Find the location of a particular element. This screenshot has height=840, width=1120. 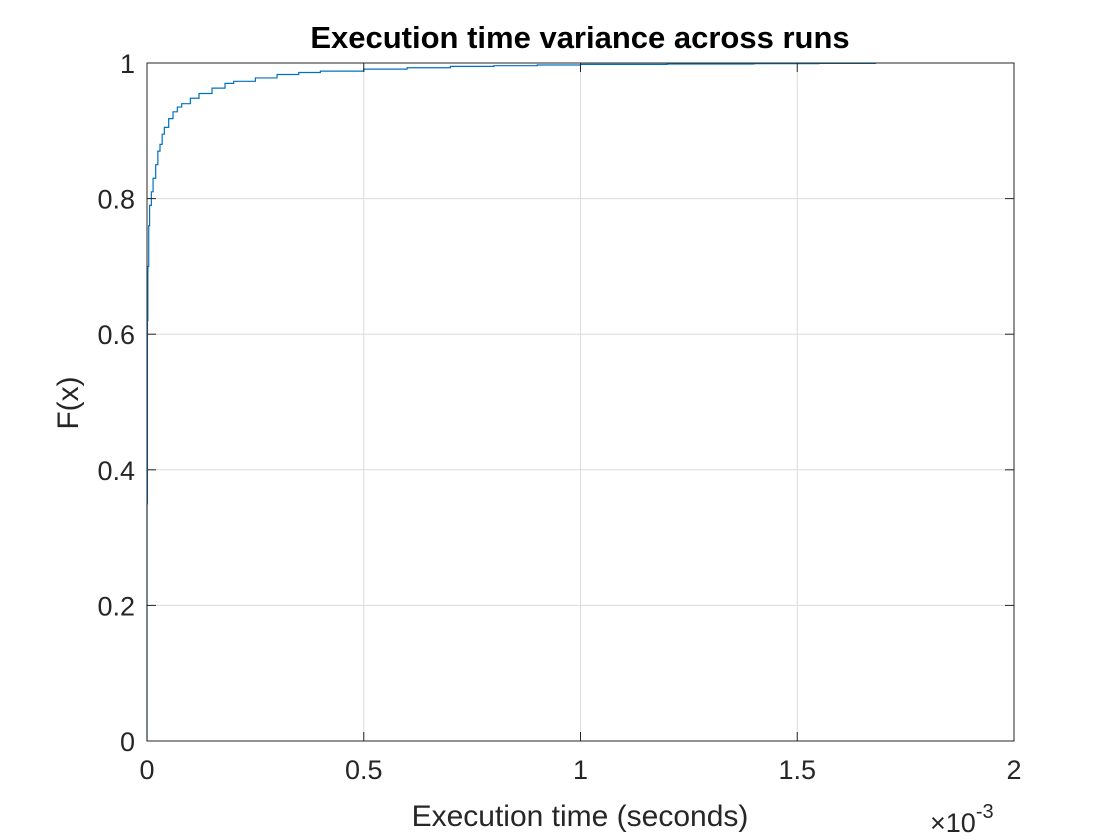

chart-title: Execution time variance across runs is located at coordinates (579, 37).